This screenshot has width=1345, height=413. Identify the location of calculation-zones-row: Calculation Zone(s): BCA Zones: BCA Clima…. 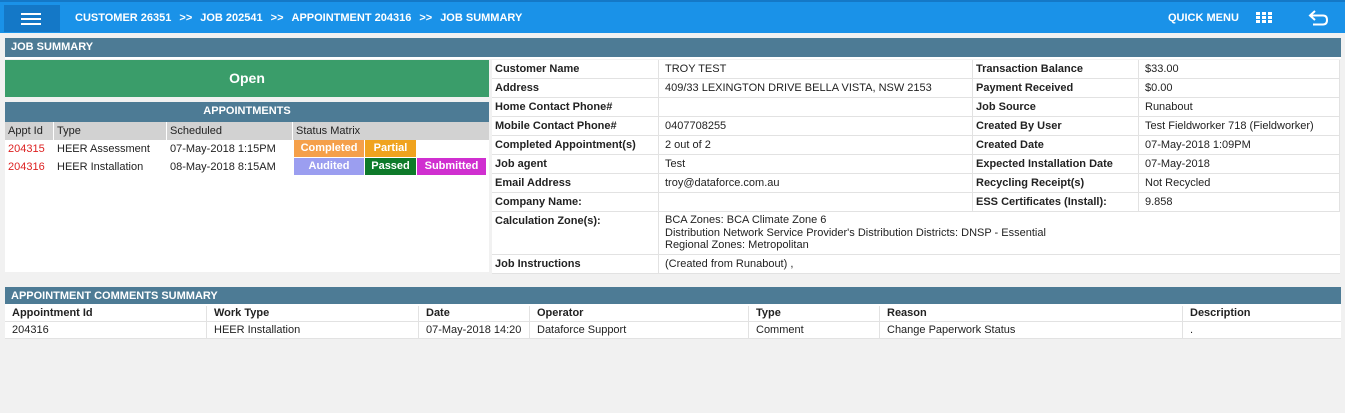
(916, 233).